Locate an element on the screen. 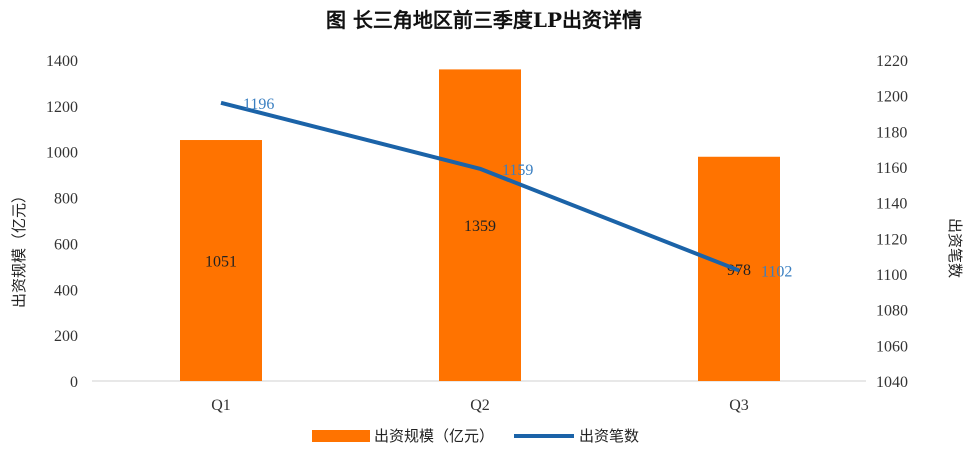 This screenshot has height=452, width=968. left-tick-label: 1000 is located at coordinates (62, 153).